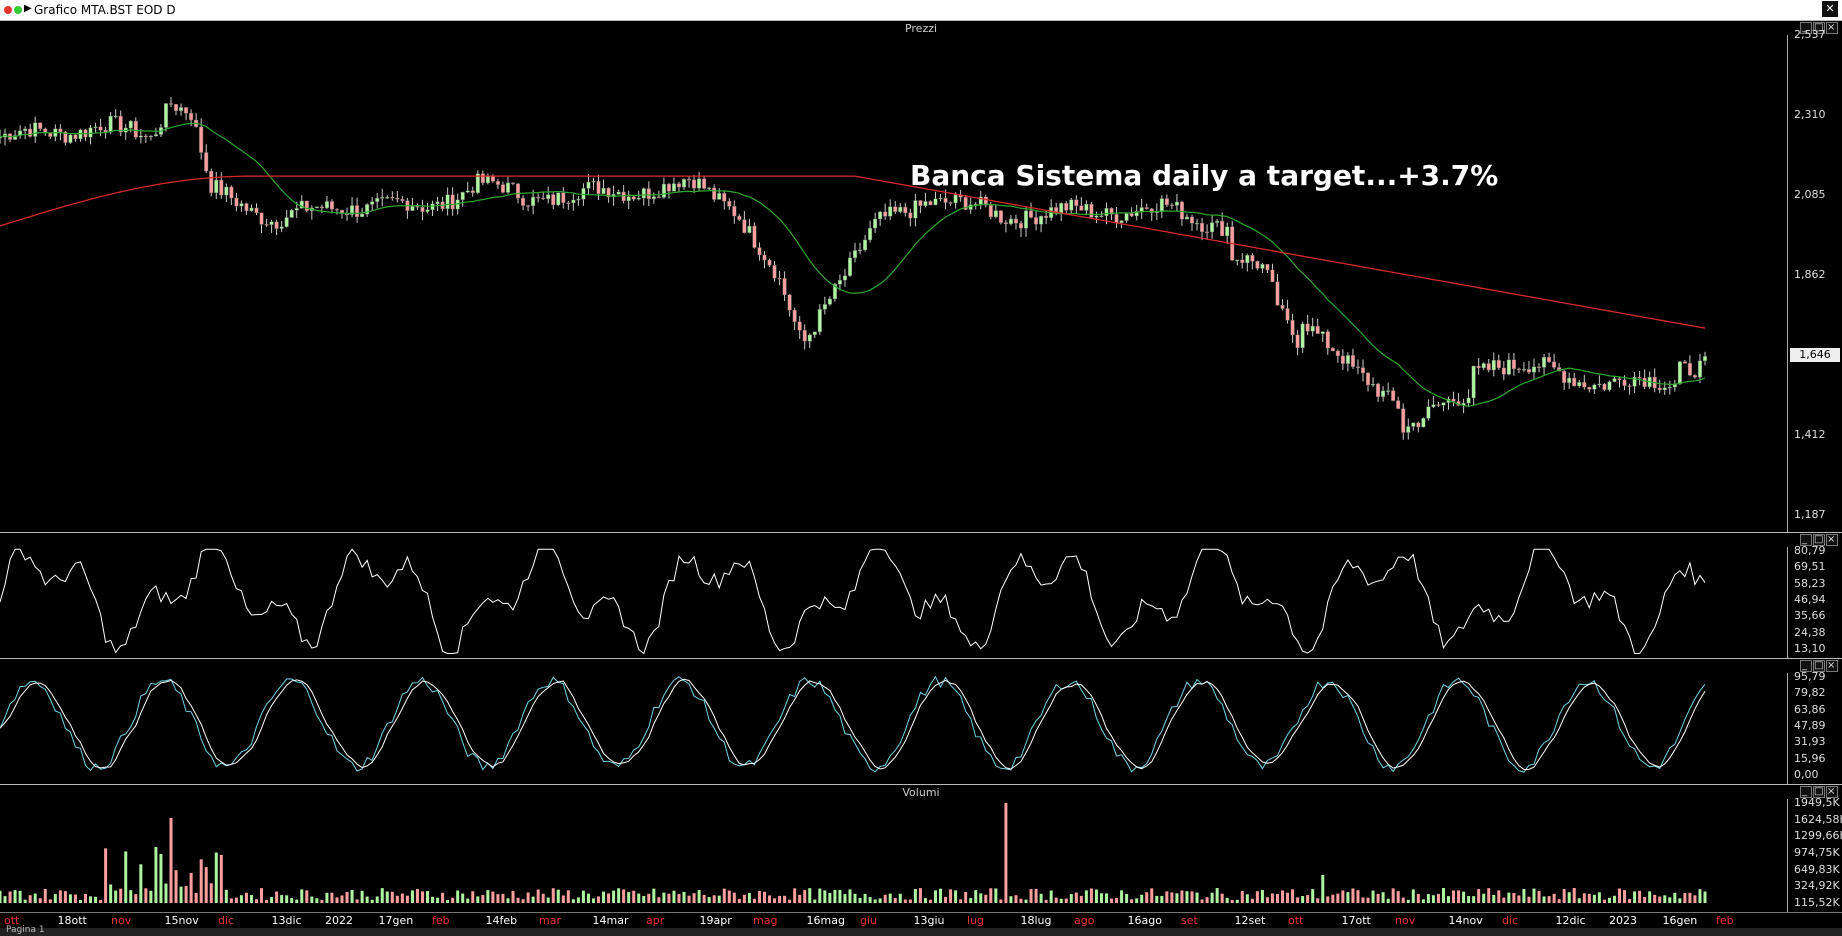  What do you see at coordinates (286, 920) in the screenshot?
I see `date-label: 13dic` at bounding box center [286, 920].